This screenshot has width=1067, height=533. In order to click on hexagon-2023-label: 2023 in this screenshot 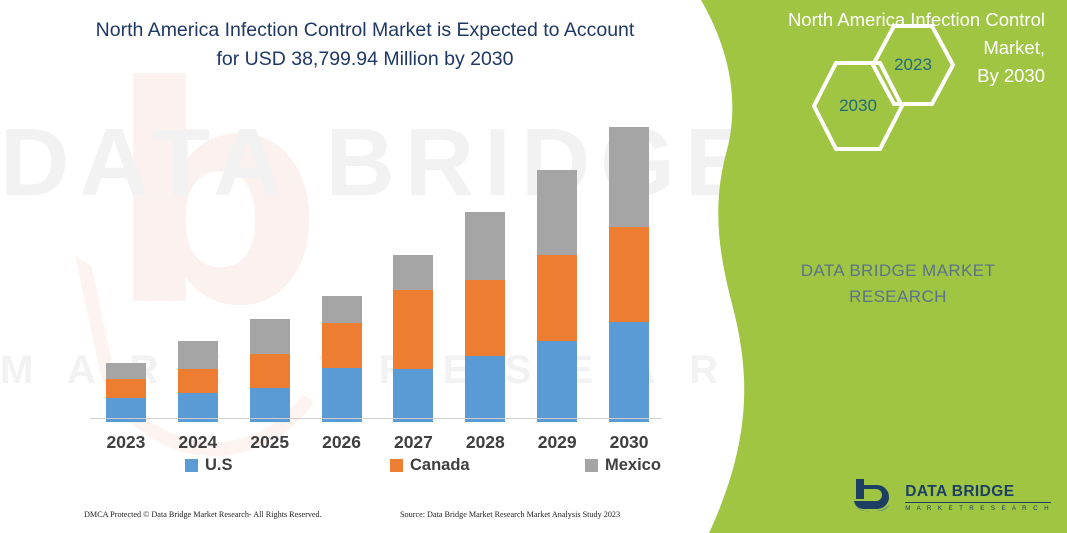, I will do `click(913, 64)`.